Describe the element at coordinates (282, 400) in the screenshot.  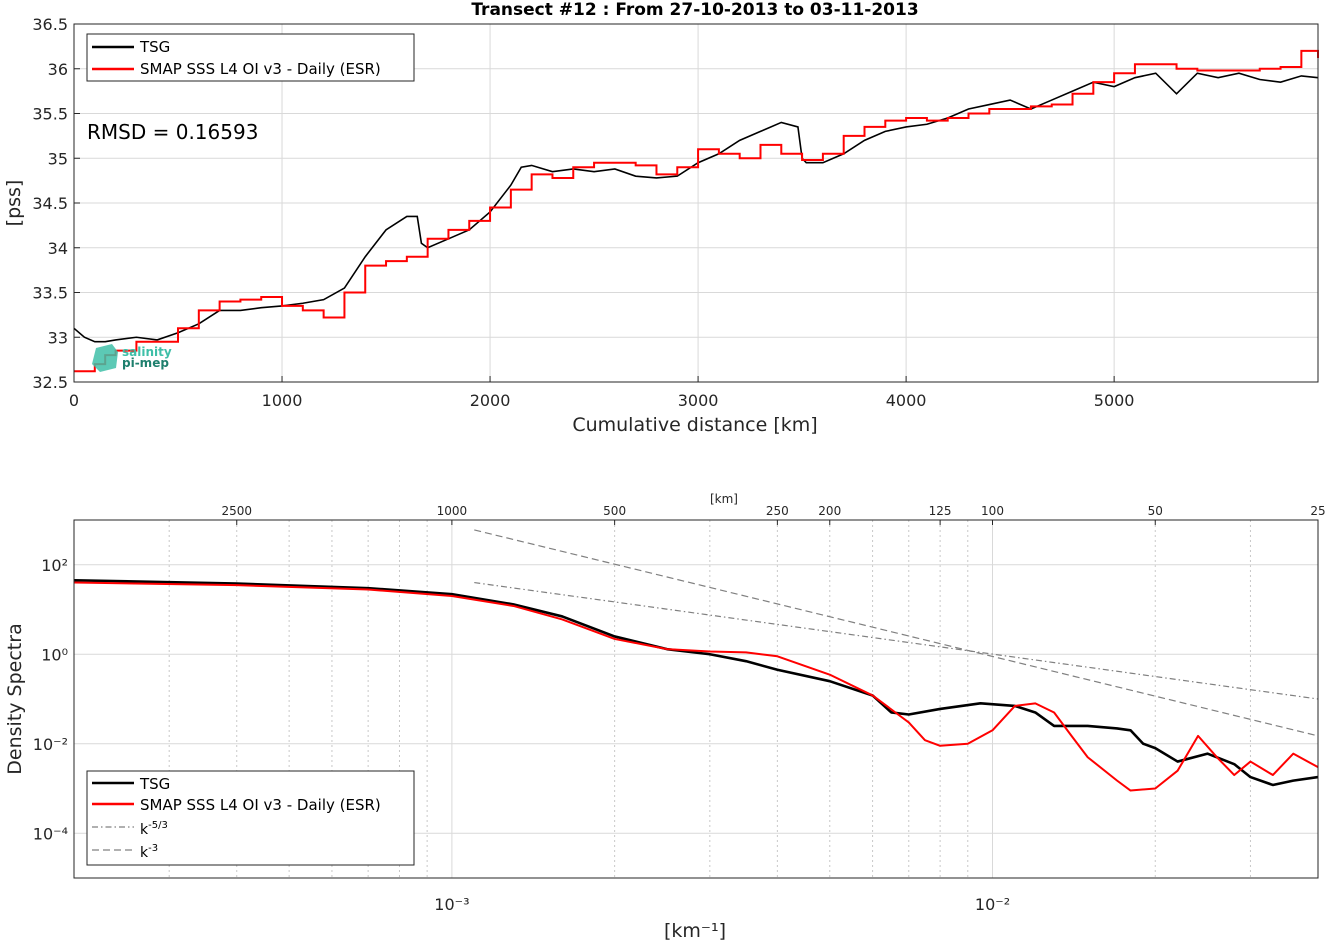
I see `top-x-tick-label: 1000` at that location.